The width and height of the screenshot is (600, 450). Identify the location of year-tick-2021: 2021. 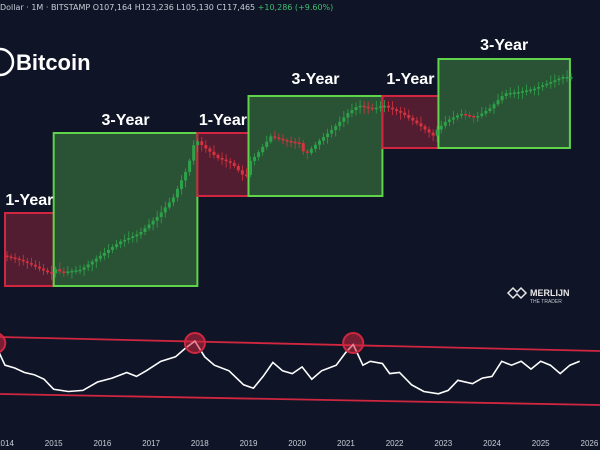
(346, 443).